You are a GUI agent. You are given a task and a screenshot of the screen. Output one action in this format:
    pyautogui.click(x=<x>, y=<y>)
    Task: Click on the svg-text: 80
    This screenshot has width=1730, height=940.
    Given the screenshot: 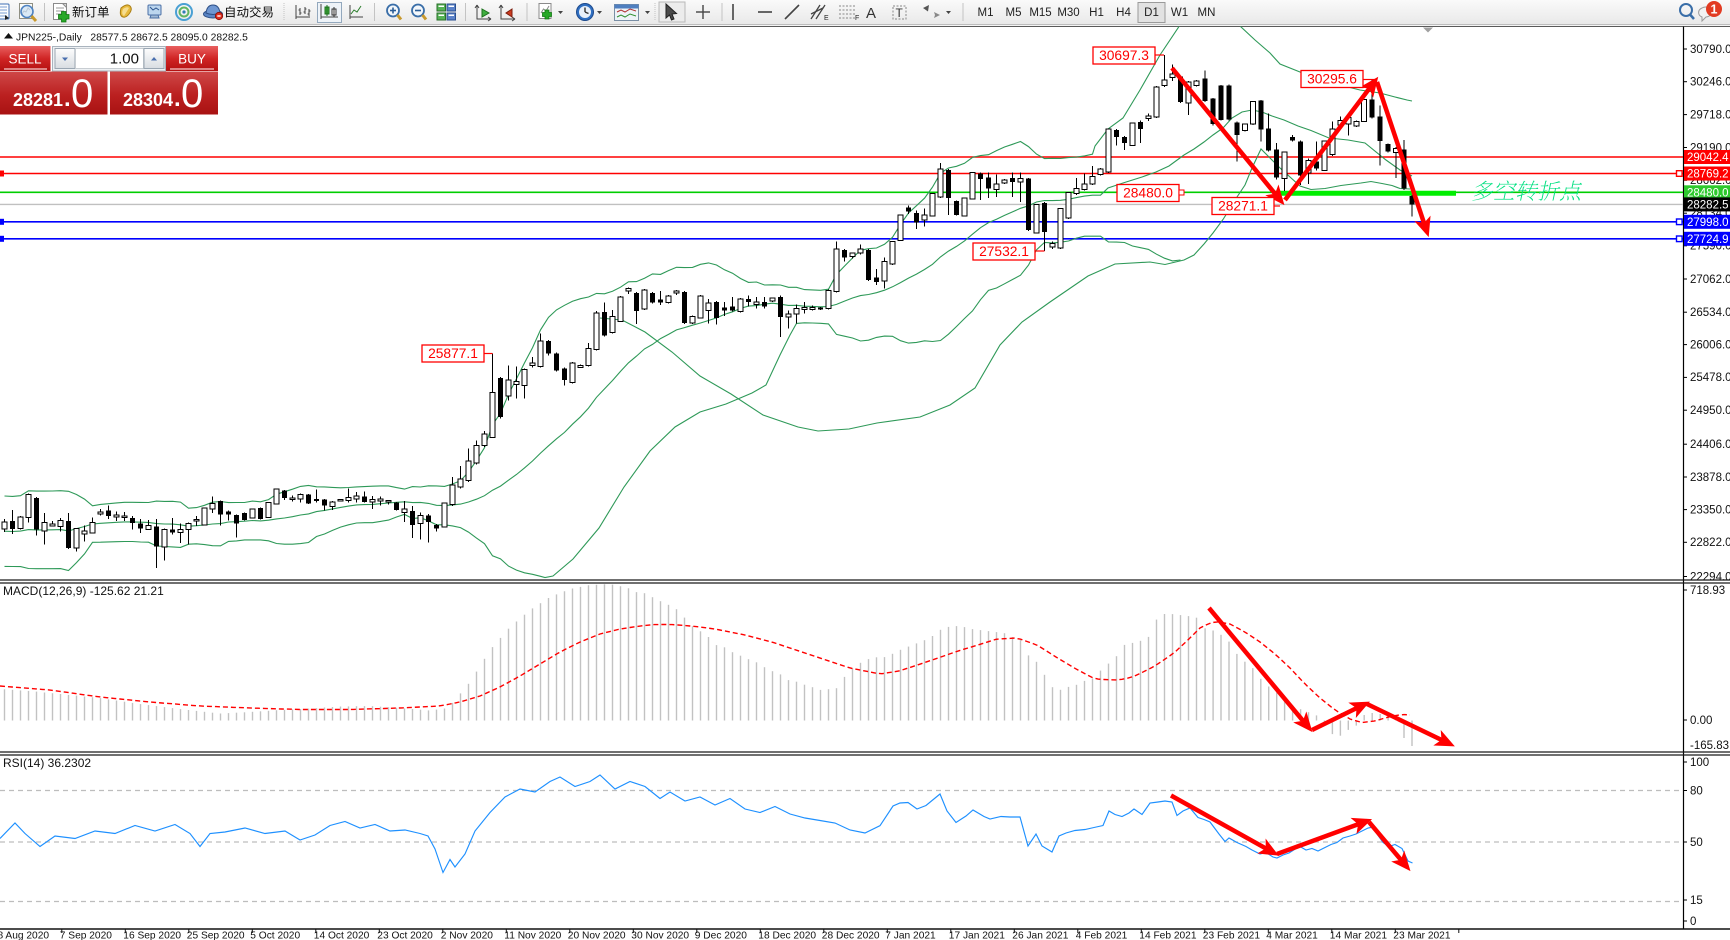 What is the action you would take?
    pyautogui.click(x=1696, y=791)
    